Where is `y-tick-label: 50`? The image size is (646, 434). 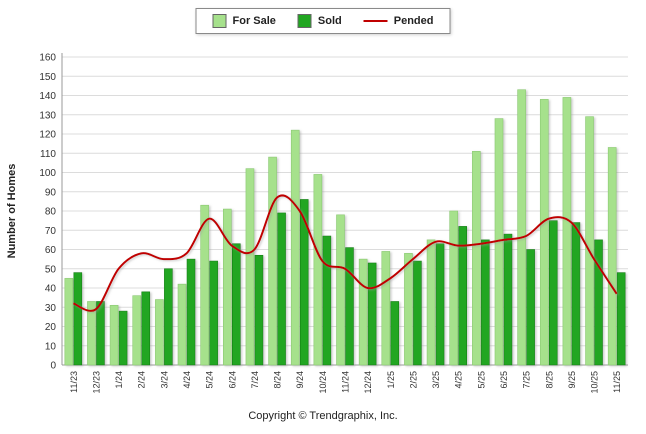
y-tick-label: 50 is located at coordinates (51, 269).